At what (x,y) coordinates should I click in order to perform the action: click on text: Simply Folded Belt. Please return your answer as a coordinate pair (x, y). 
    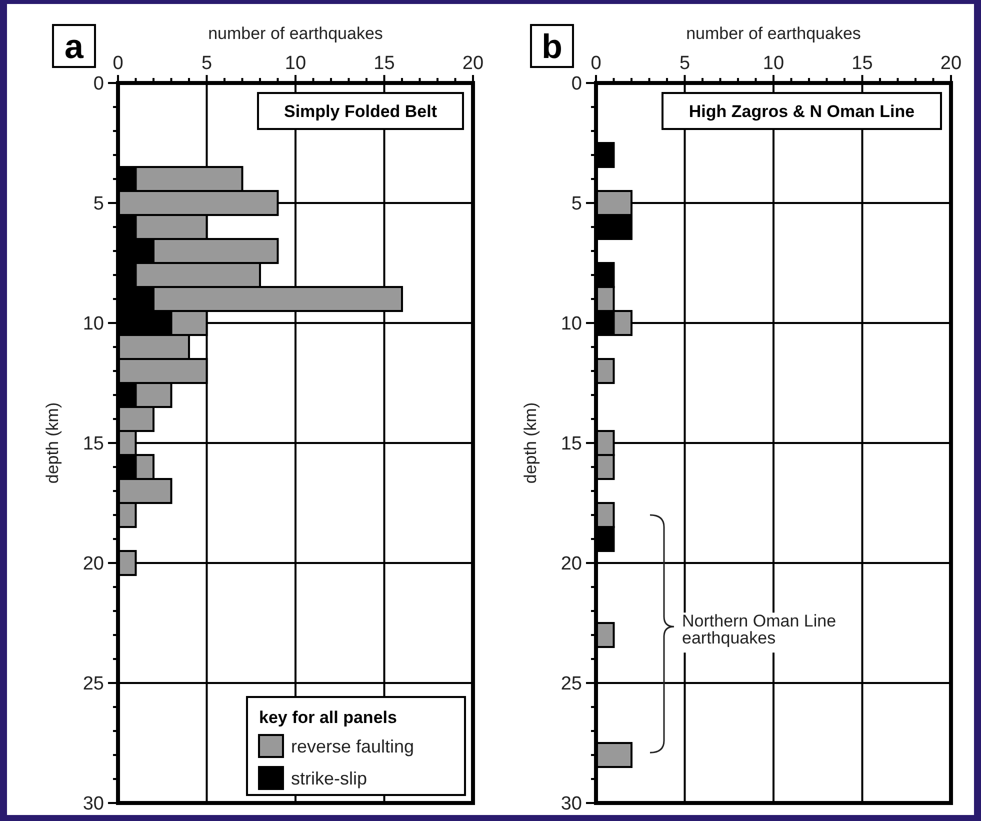
    Looking at the image, I should click on (361, 111).